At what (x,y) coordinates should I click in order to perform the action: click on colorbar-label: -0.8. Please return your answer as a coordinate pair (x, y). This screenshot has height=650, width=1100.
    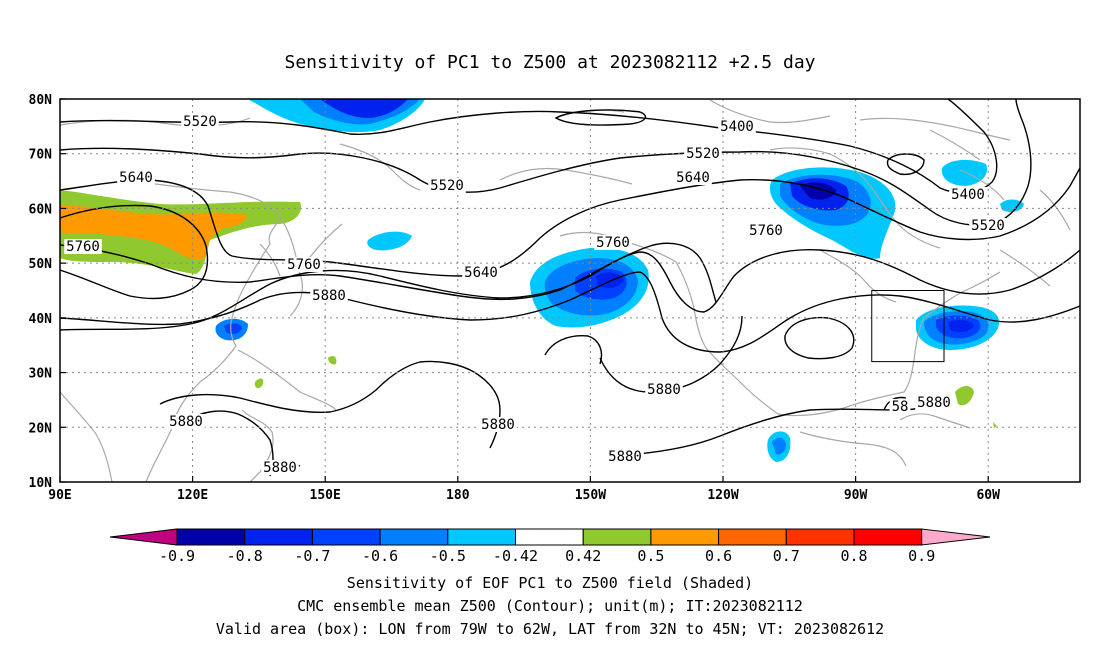
    Looking at the image, I should click on (245, 556).